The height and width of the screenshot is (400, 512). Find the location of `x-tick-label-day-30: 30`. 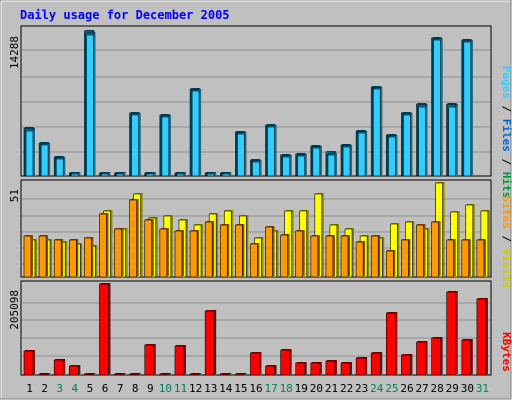

x-tick-label-day-30: 30 is located at coordinates (467, 388).